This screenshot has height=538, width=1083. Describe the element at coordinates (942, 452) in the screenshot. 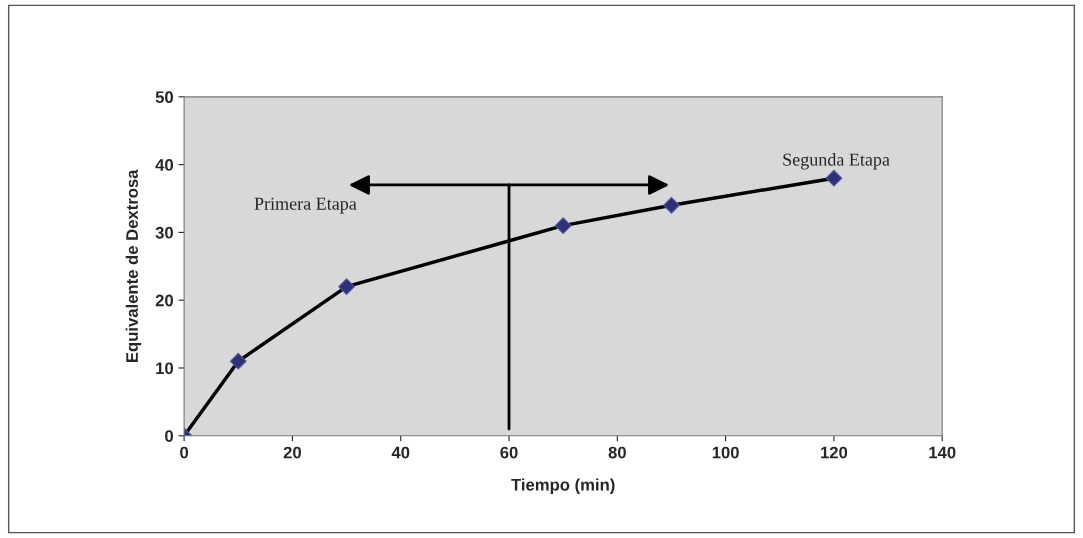

I see `x-tick-label: 140` at that location.